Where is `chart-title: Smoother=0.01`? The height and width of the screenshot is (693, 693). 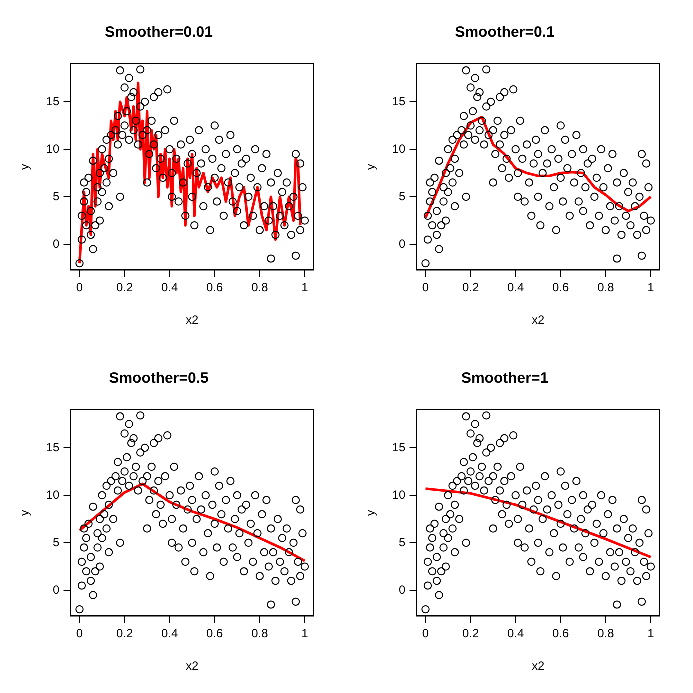 chart-title: Smoother=0.01 is located at coordinates (159, 33).